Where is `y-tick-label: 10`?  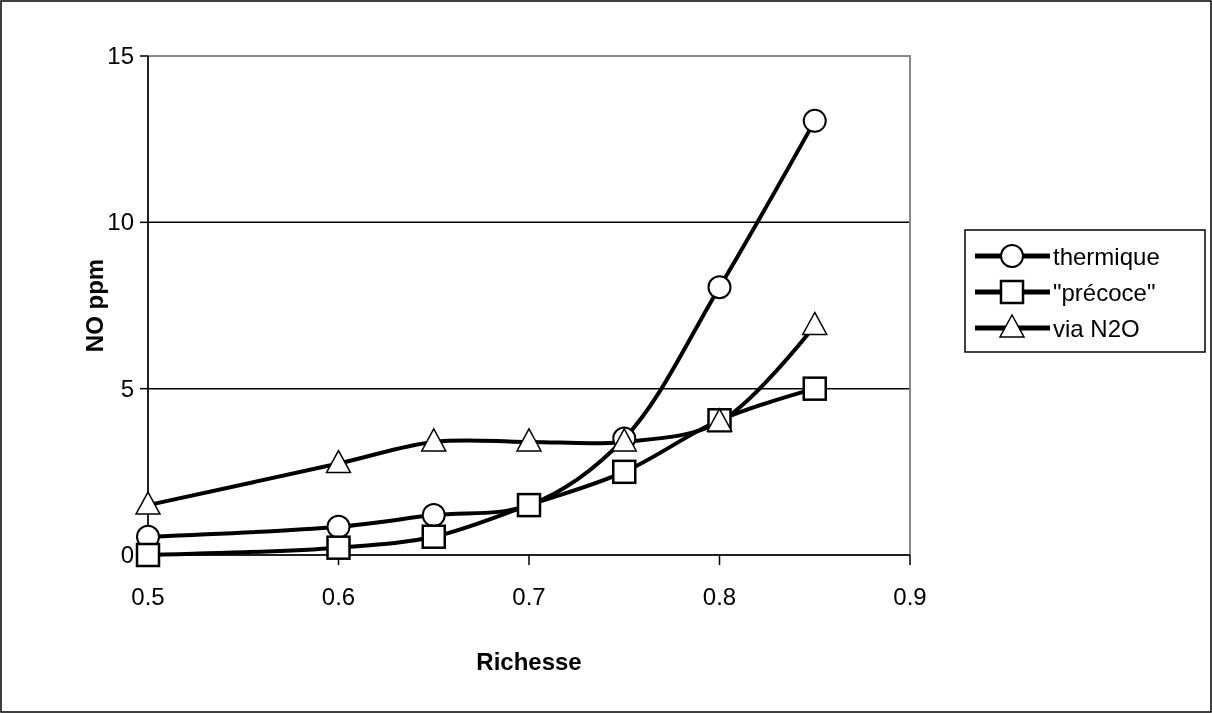
y-tick-label: 10 is located at coordinates (120, 222).